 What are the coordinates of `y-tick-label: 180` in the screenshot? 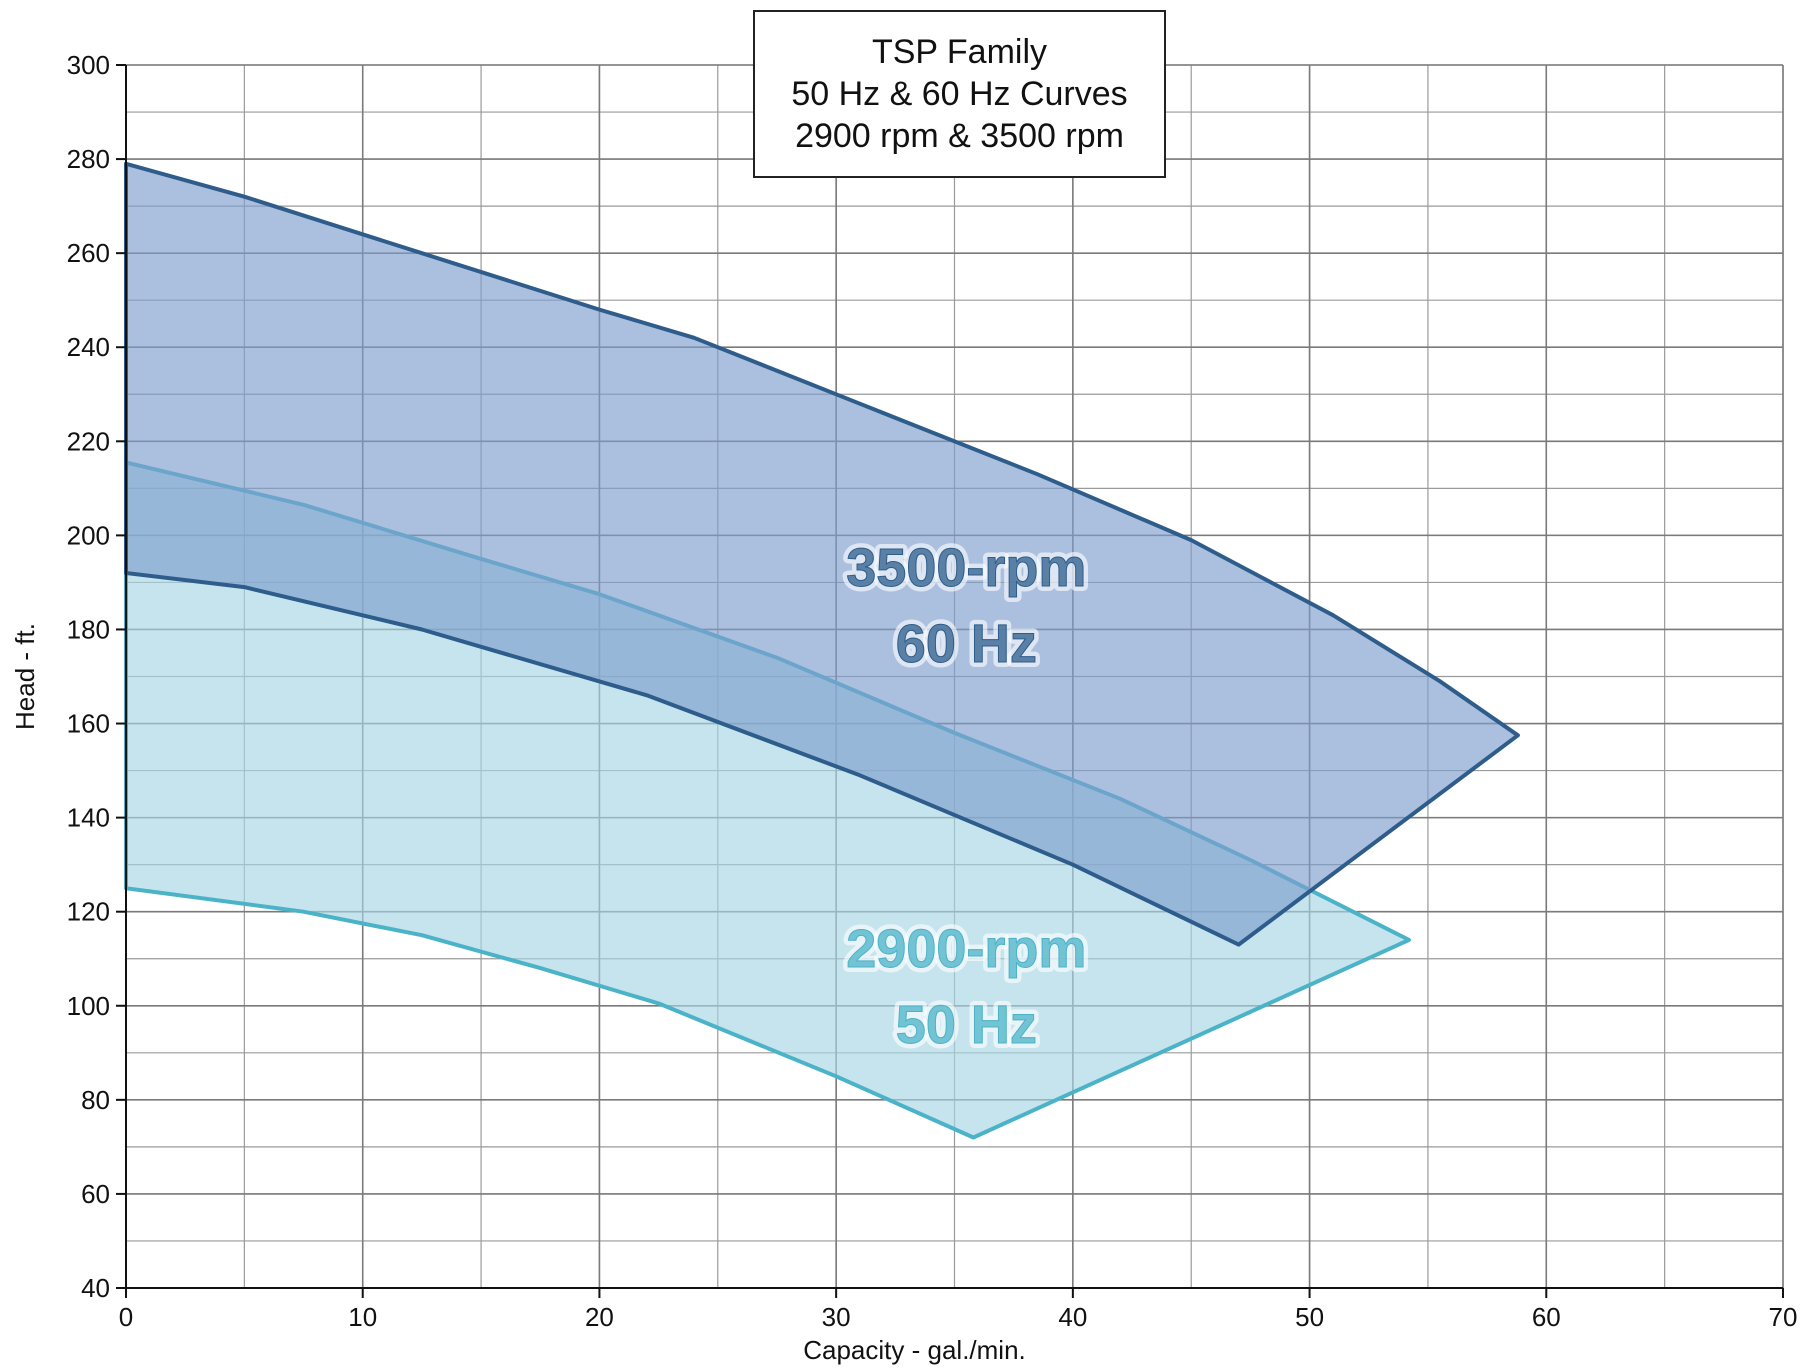 It's located at (88, 629).